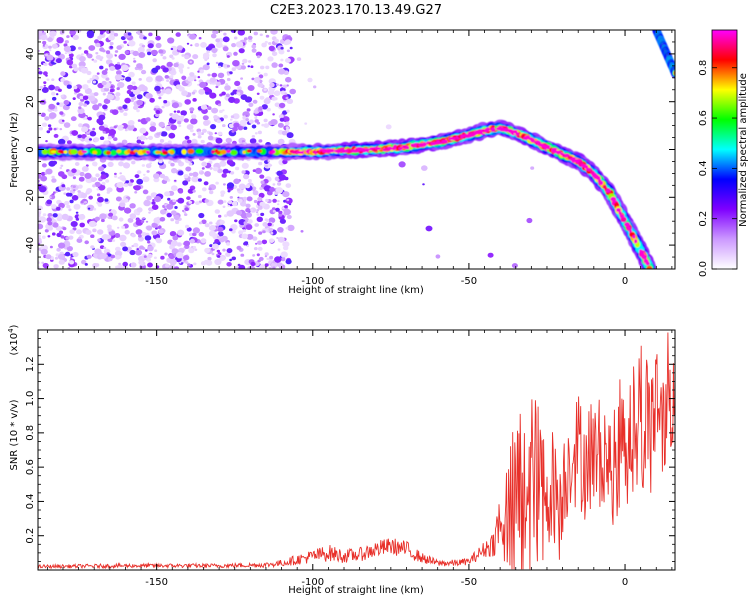 The height and width of the screenshot is (600, 750). Describe the element at coordinates (356, 10) in the screenshot. I see `figure-title: C2E3.2023.170.13.49.G27` at that location.